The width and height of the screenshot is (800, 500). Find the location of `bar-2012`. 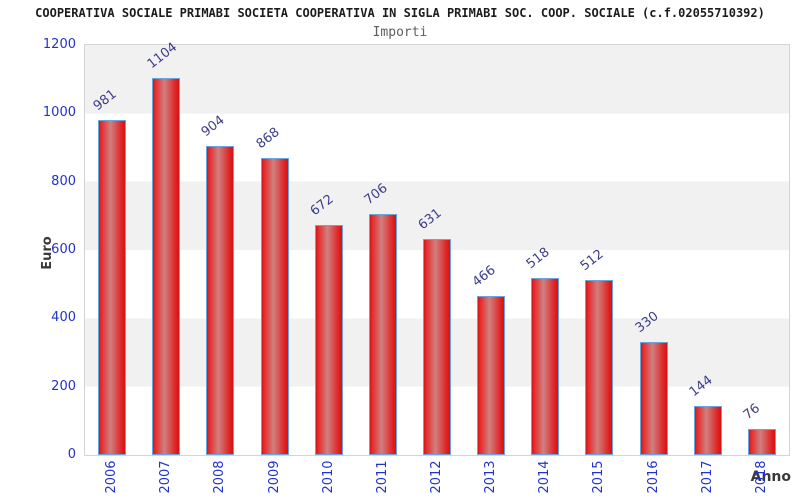

bar-2012 is located at coordinates (437, 347).